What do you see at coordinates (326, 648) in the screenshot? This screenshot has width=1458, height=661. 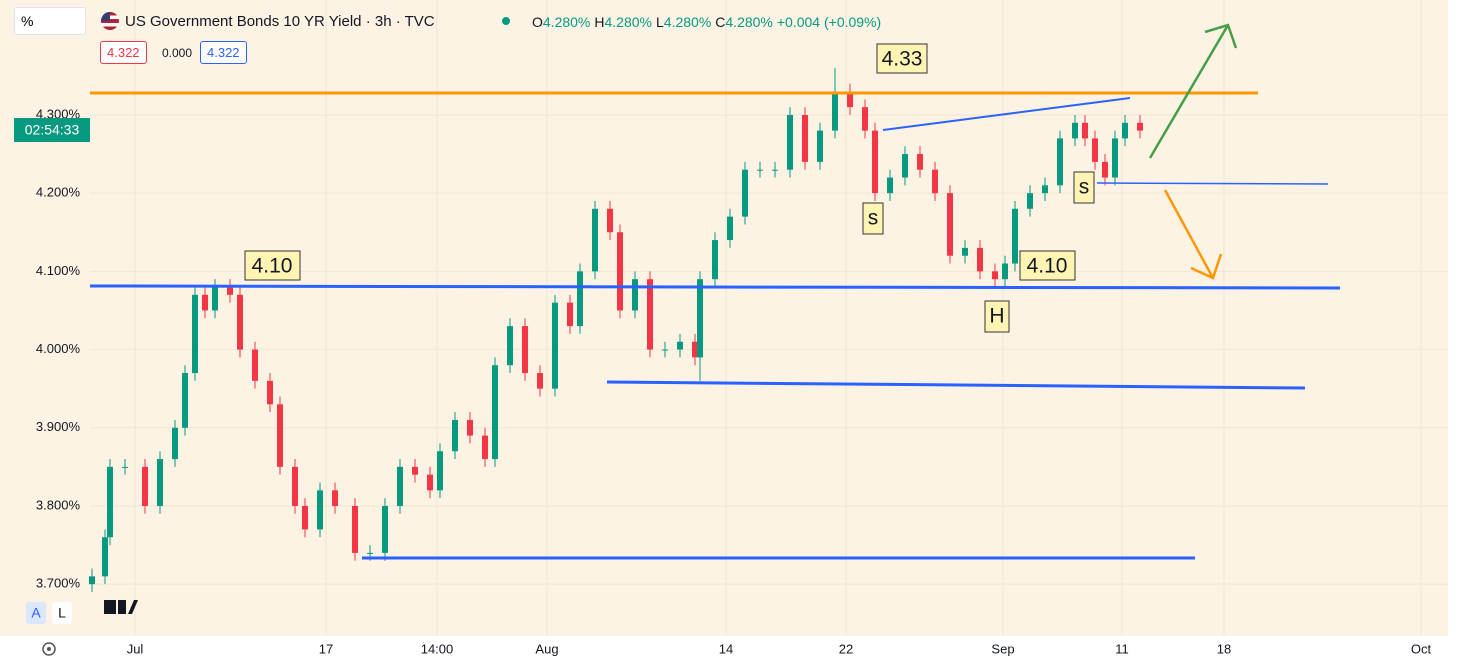 I see `x-tick-label: 17` at bounding box center [326, 648].